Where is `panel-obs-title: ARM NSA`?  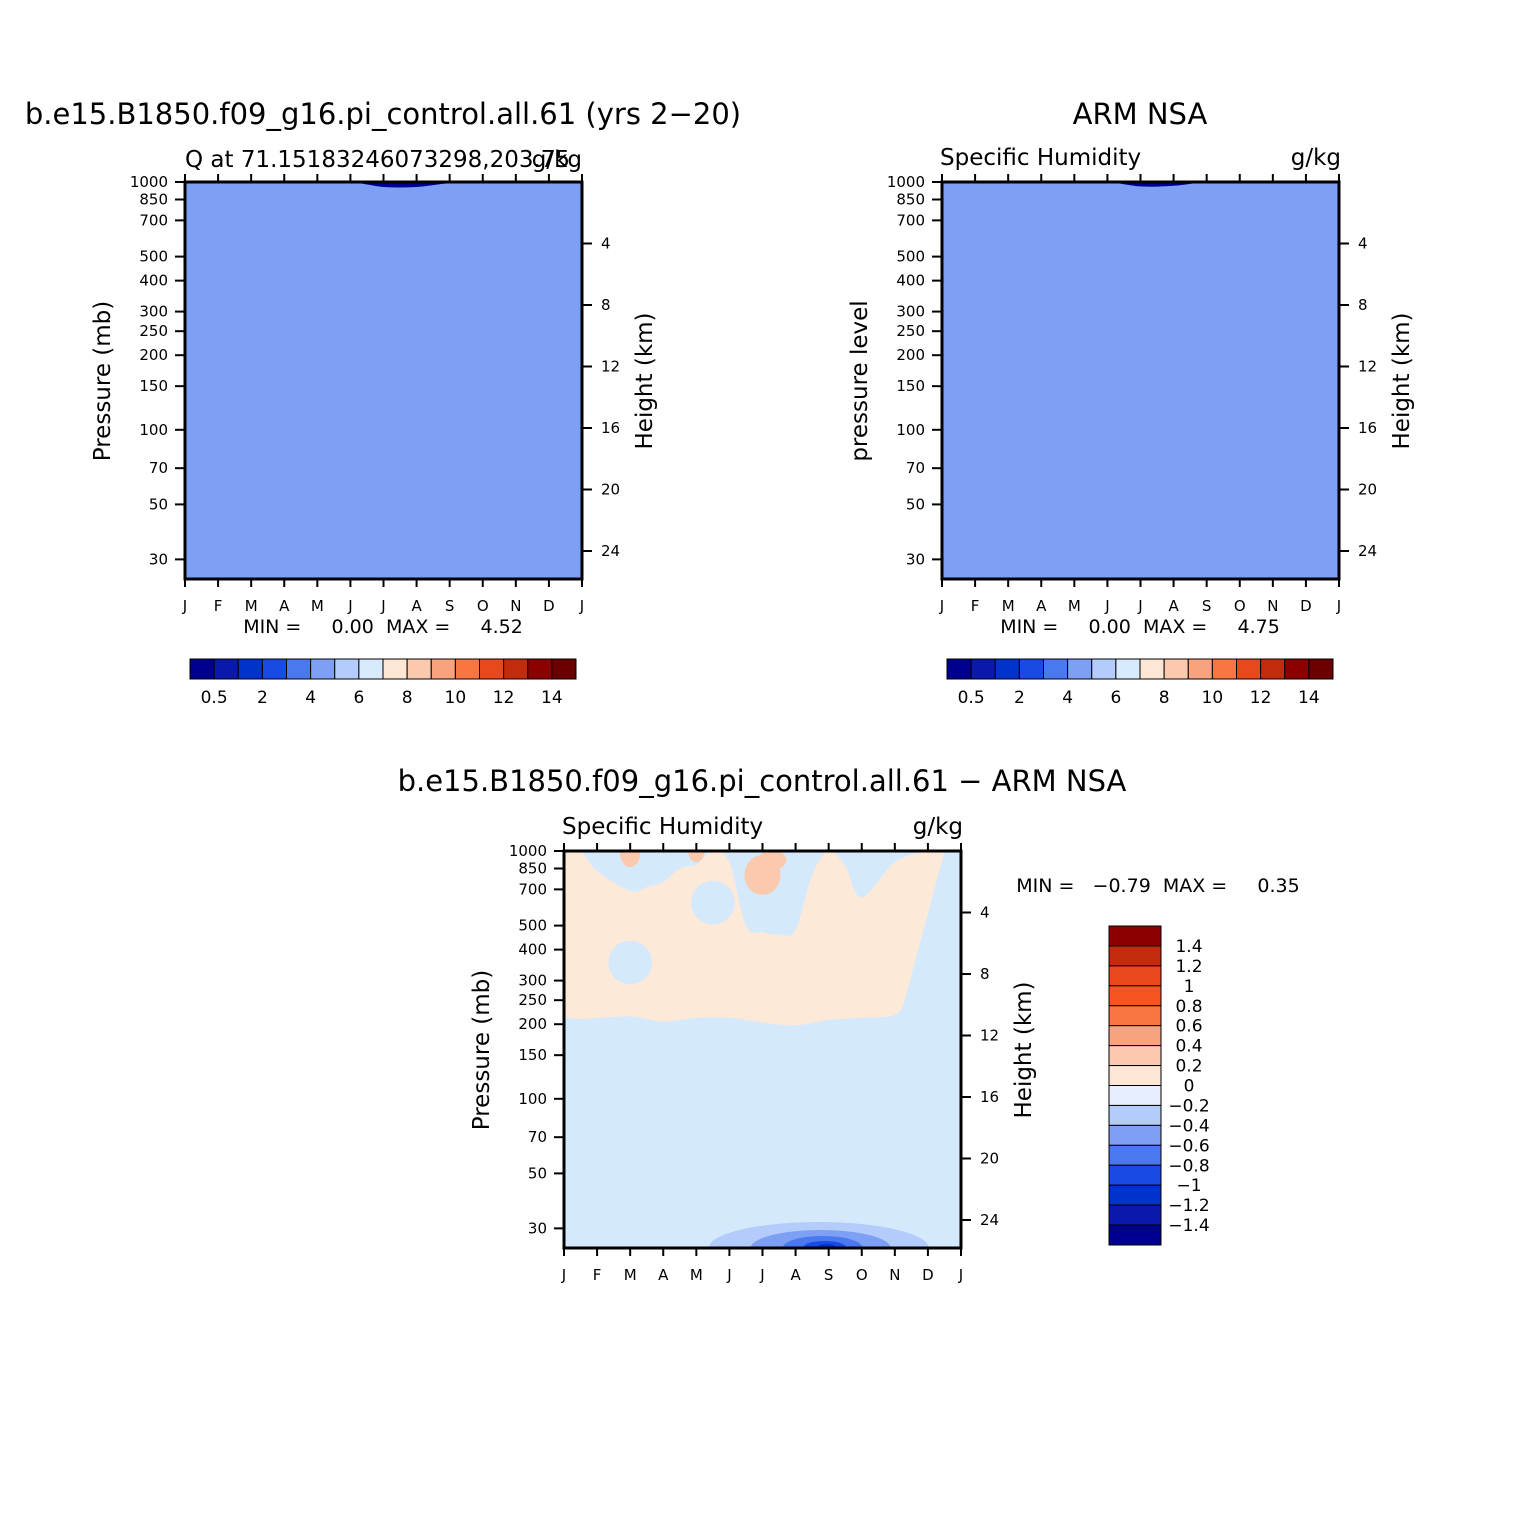 panel-obs-title: ARM NSA is located at coordinates (1140, 114).